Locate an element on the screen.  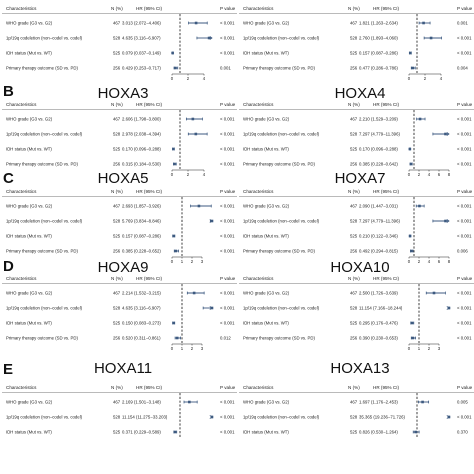
row-hr-text: 0.371 (0.229−0.589) is located at coordinates (141, 432).